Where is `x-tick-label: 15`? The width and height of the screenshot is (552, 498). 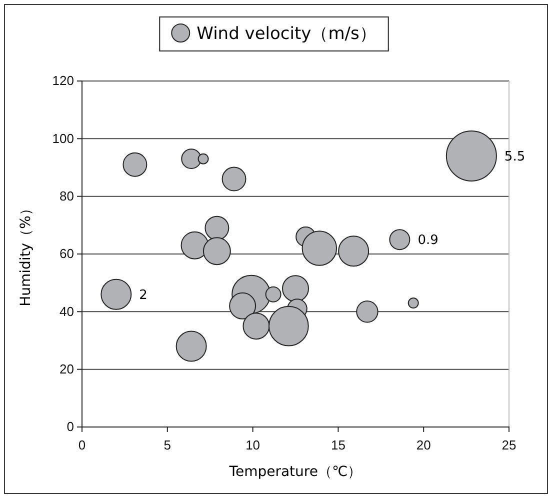 x-tick-label: 15 is located at coordinates (338, 444).